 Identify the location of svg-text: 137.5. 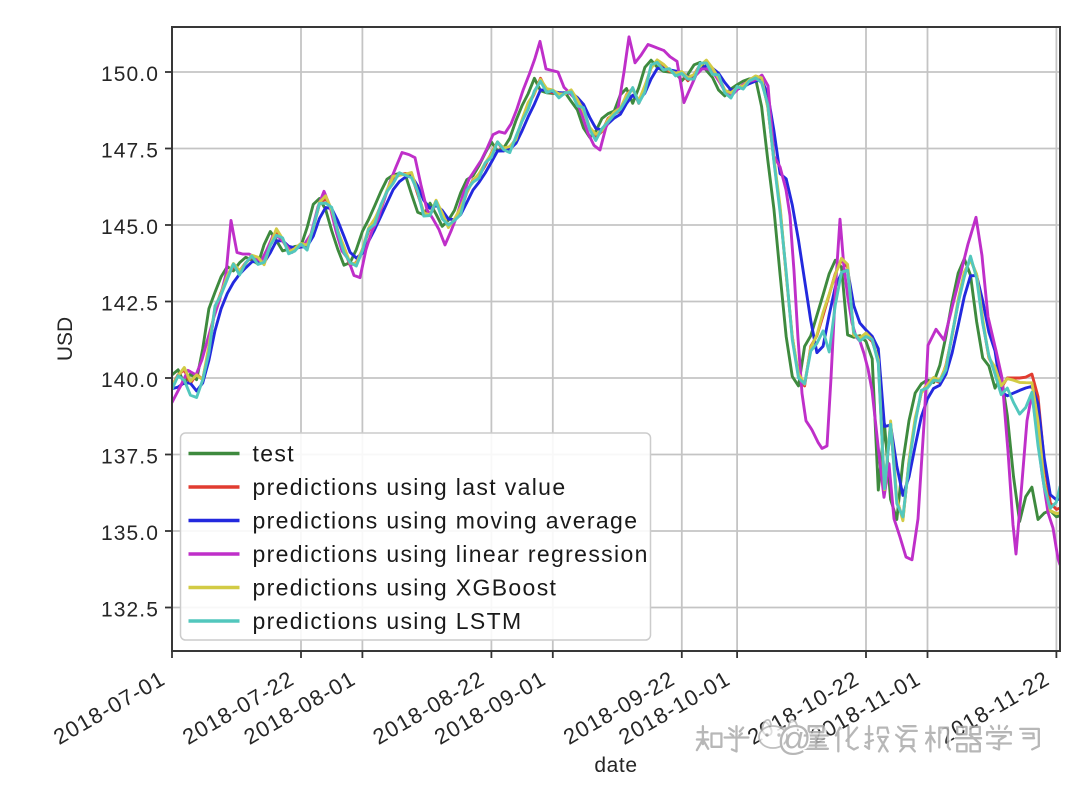
(130, 457).